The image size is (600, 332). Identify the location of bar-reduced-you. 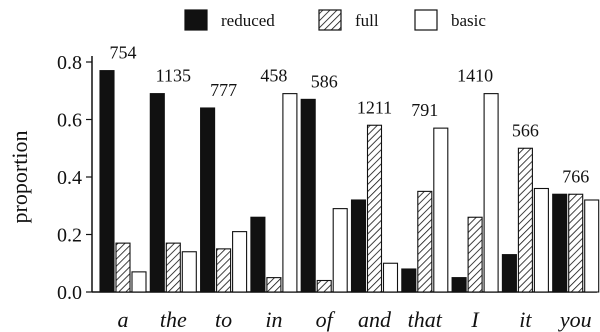
(560, 243).